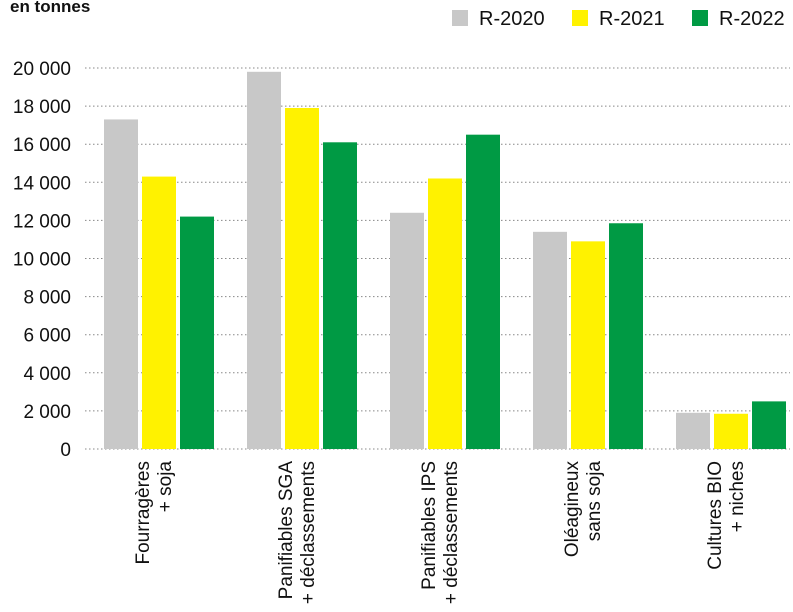  I want to click on x-category-label: Oléagineux, so click(572, 509).